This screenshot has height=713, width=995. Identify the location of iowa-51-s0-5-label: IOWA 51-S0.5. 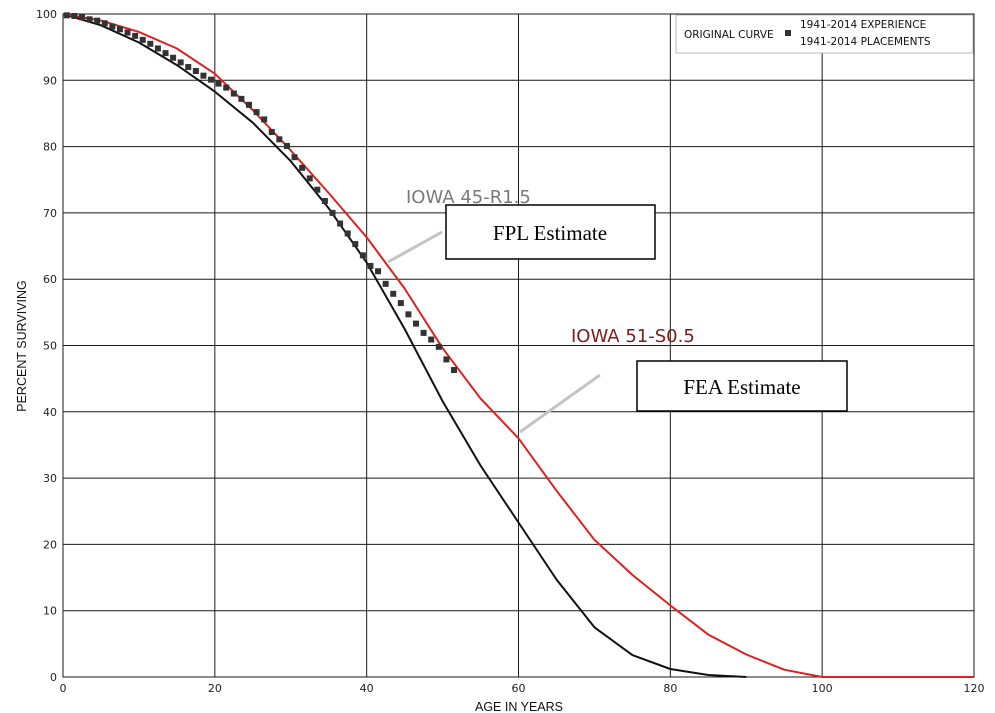
(633, 336).